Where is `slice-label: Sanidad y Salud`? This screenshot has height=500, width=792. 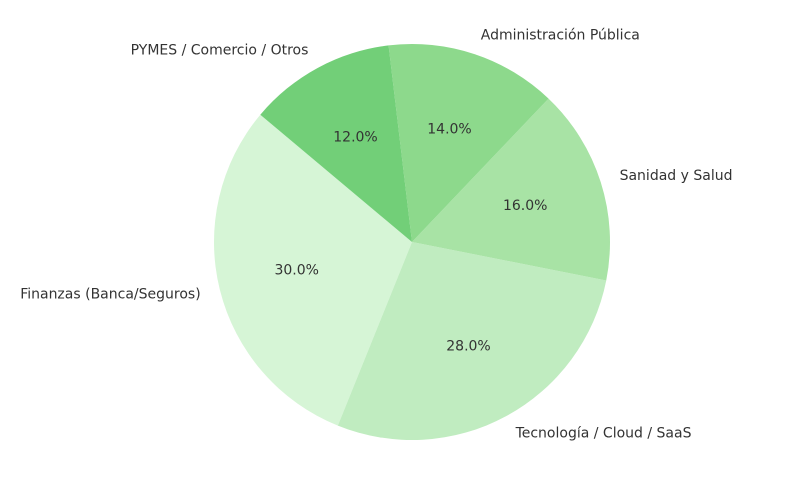 slice-label: Sanidad y Salud is located at coordinates (676, 176).